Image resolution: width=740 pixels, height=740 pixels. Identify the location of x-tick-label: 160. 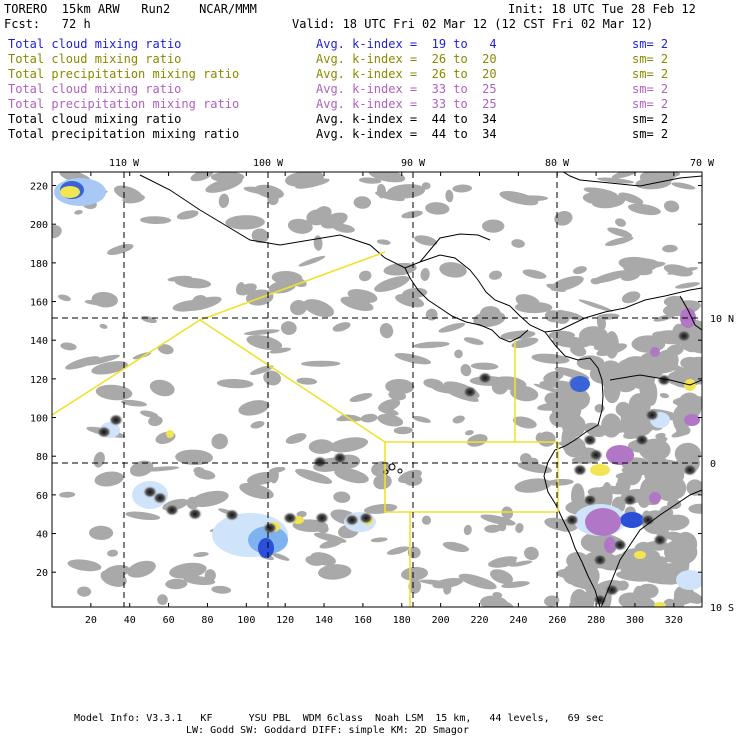
(363, 620).